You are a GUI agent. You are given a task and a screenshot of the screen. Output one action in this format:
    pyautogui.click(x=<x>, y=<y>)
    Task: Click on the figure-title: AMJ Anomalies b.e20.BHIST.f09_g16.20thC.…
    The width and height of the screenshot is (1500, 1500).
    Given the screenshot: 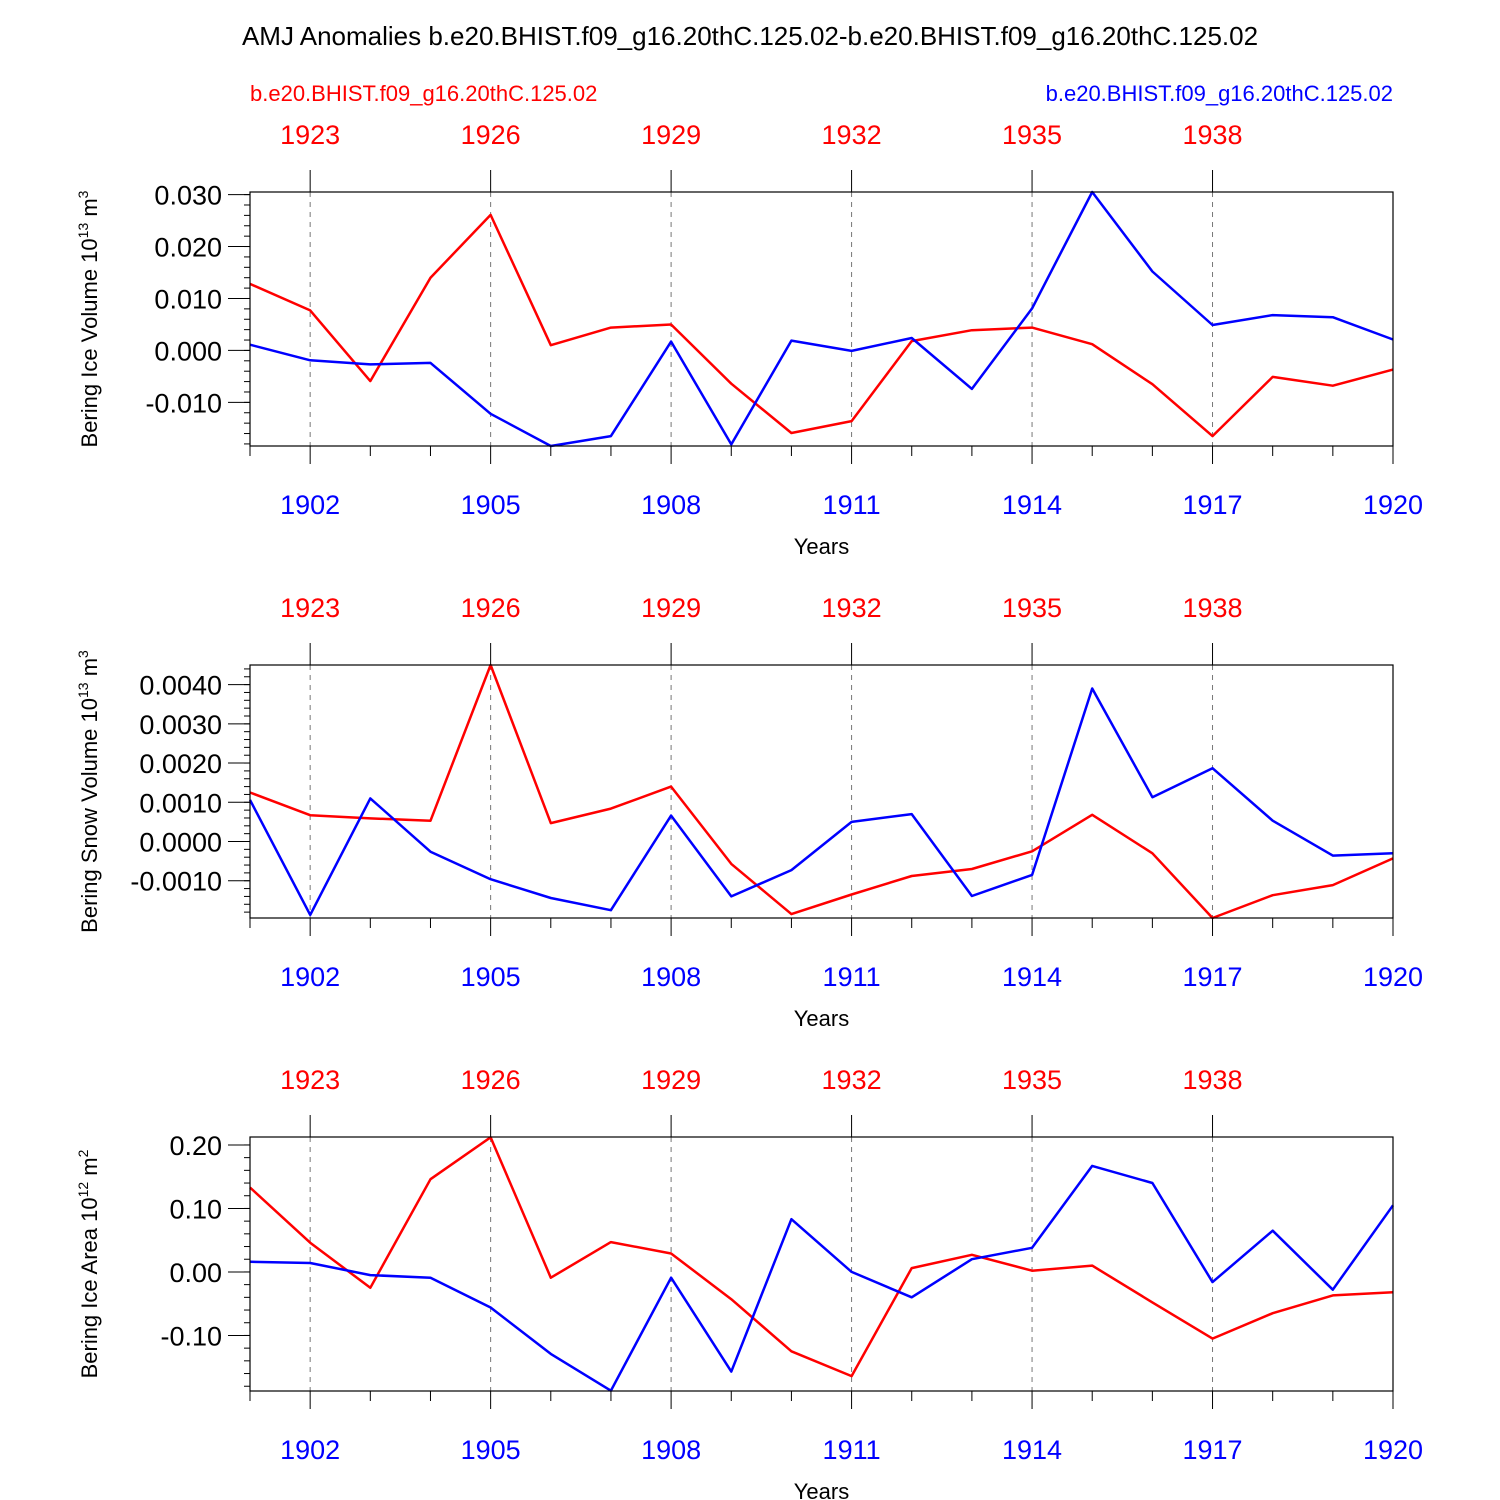 What is the action you would take?
    pyautogui.click(x=750, y=36)
    